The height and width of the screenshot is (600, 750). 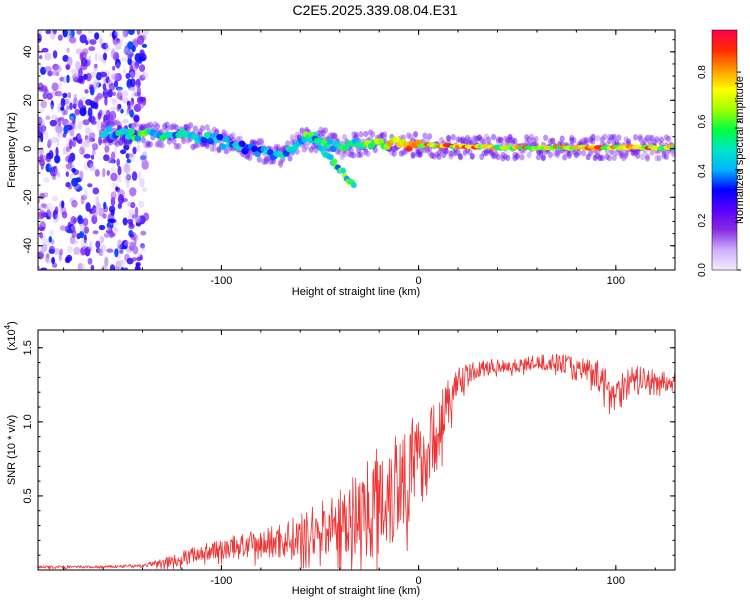 I want to click on colorbar-label: Normalized spectral amplitude, so click(x=740, y=150).